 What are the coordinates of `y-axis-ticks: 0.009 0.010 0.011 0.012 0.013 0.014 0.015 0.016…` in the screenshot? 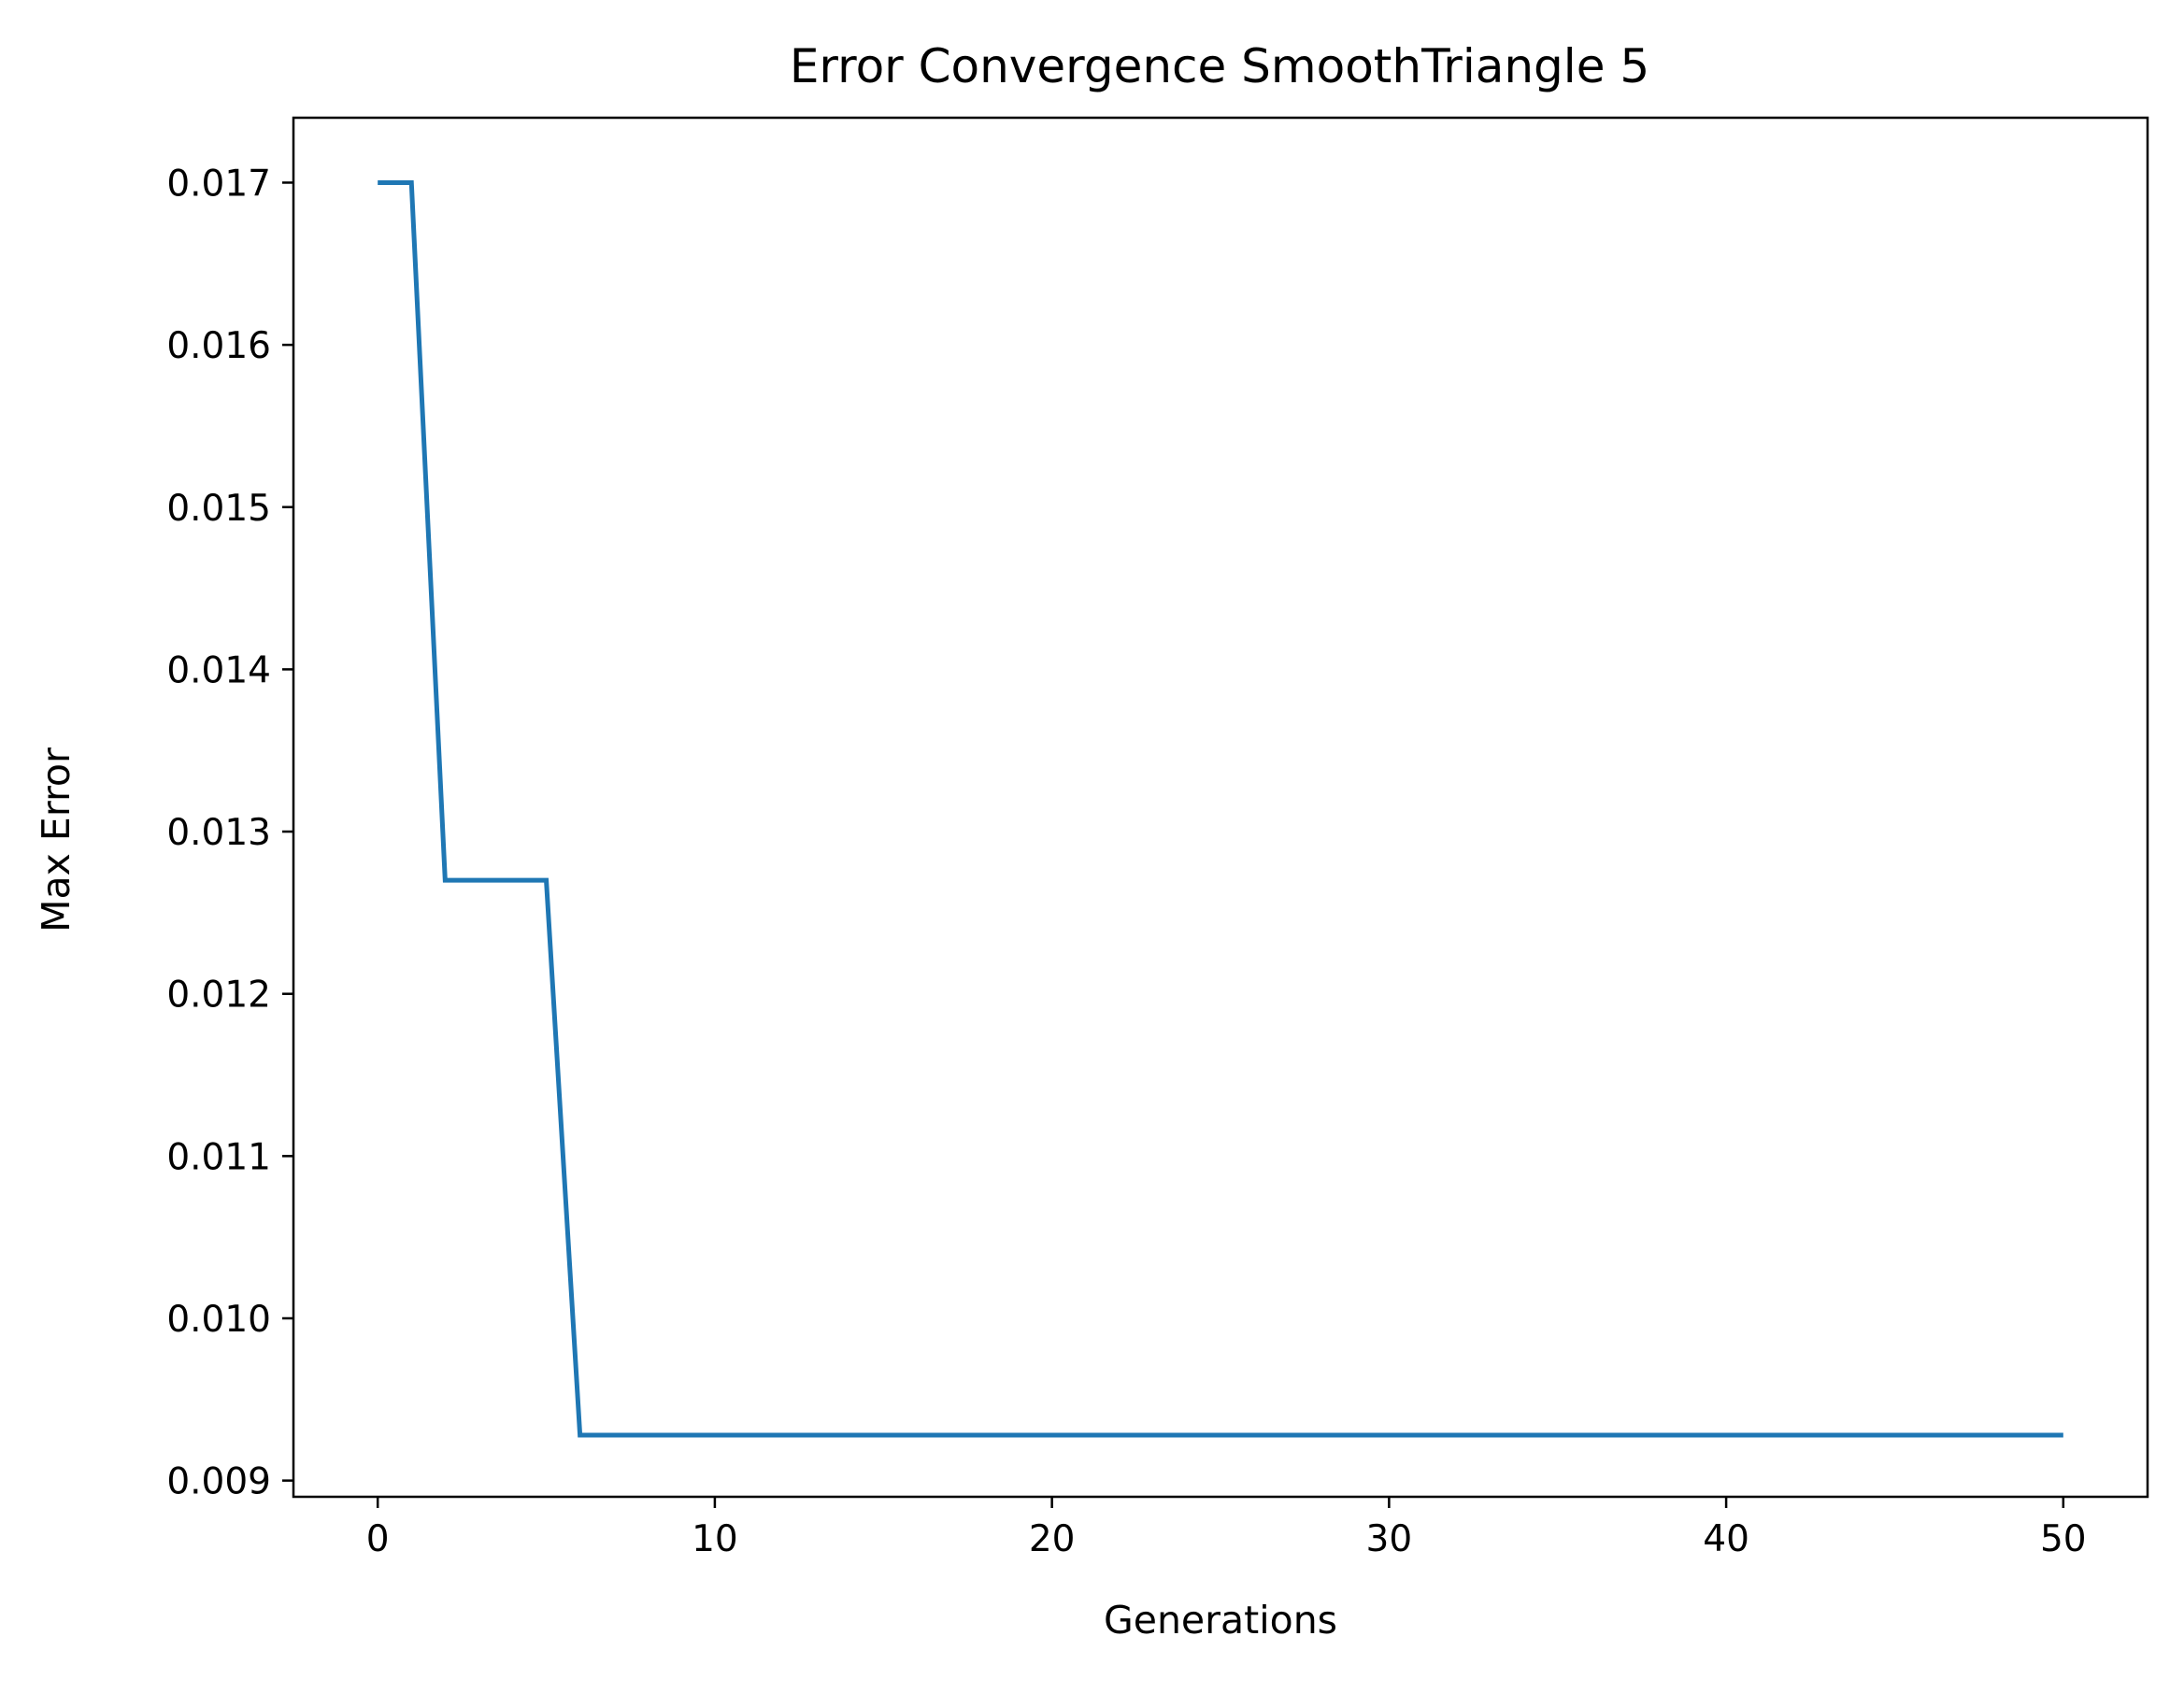 It's located at (229, 833).